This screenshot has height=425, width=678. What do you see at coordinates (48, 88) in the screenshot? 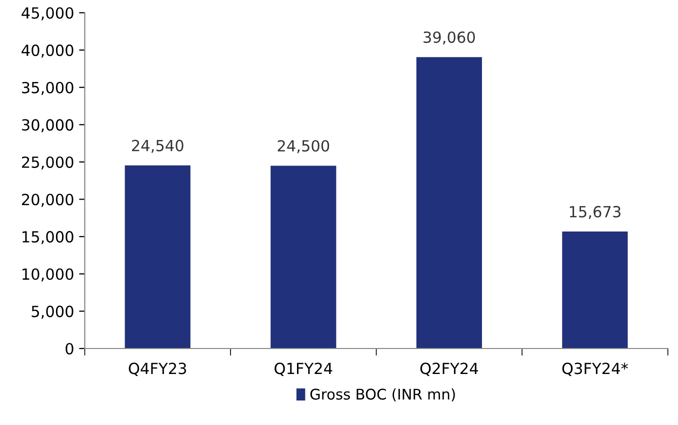
I see `y-tick-label: 35,000` at bounding box center [48, 88].